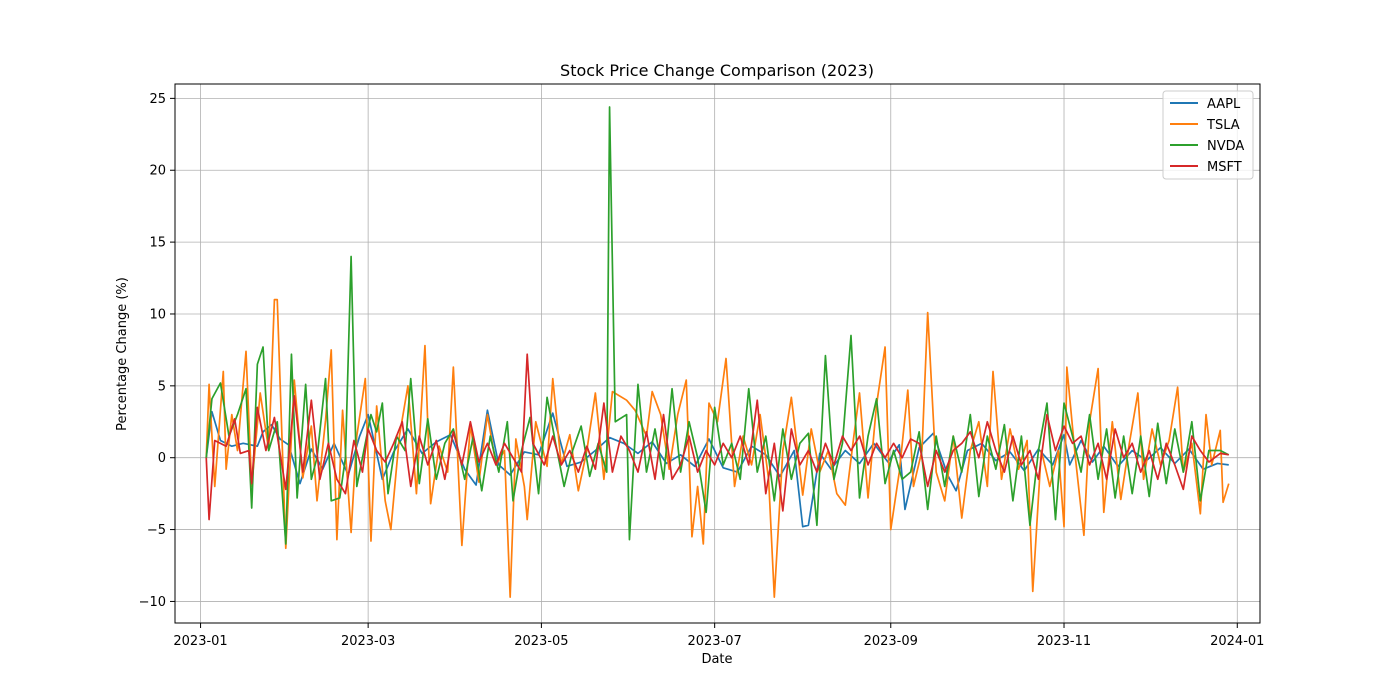 The height and width of the screenshot is (700, 1400). Describe the element at coordinates (162, 386) in the screenshot. I see `y-tick-label: 5` at that location.